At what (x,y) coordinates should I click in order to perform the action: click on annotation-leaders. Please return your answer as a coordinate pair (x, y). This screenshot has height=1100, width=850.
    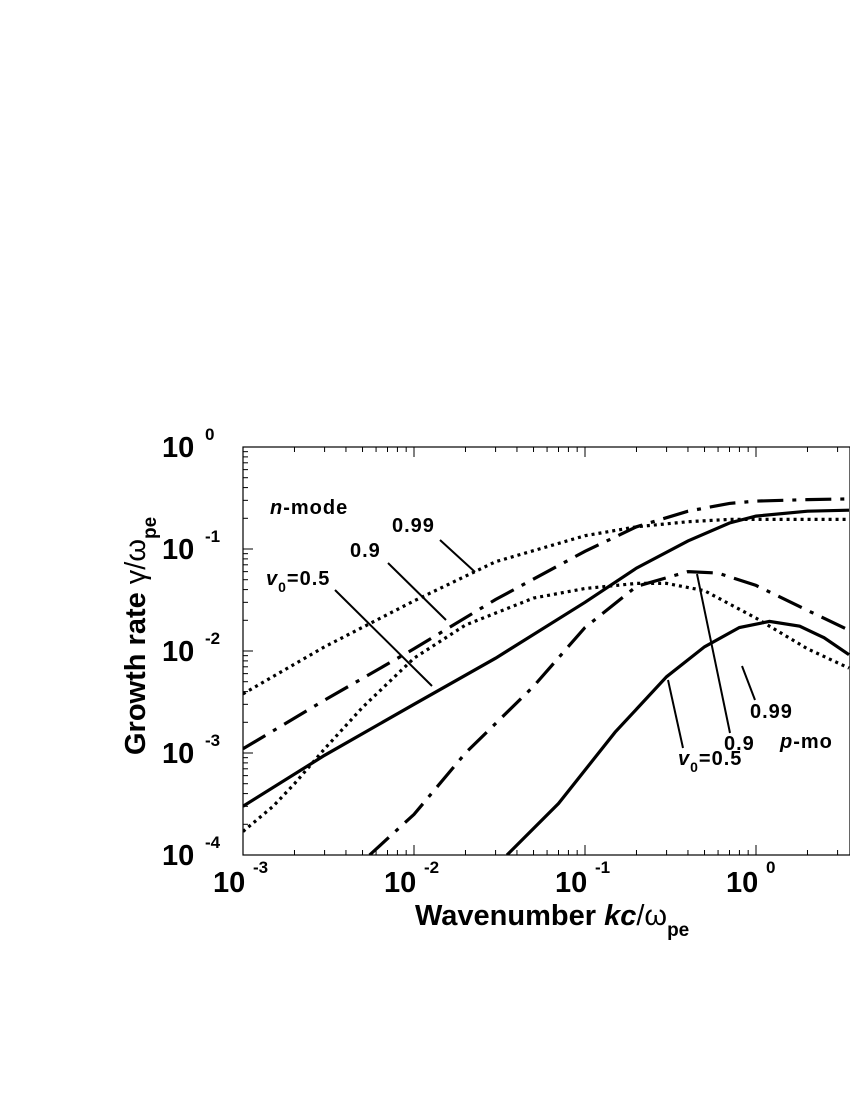
    Looking at the image, I should click on (545, 644).